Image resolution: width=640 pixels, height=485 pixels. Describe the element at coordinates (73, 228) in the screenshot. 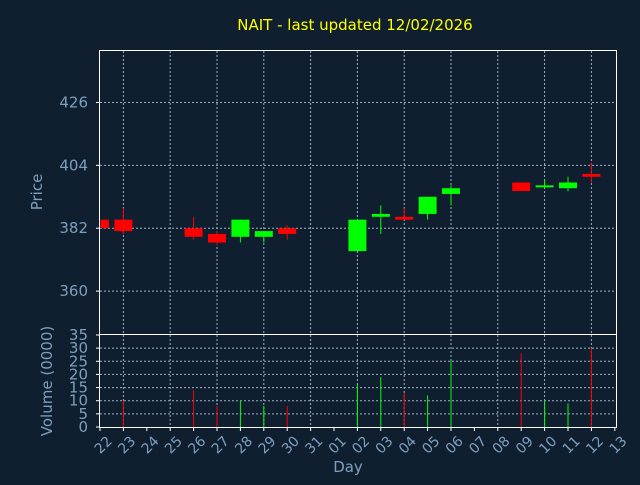

I see `price-tick-label: 382` at that location.